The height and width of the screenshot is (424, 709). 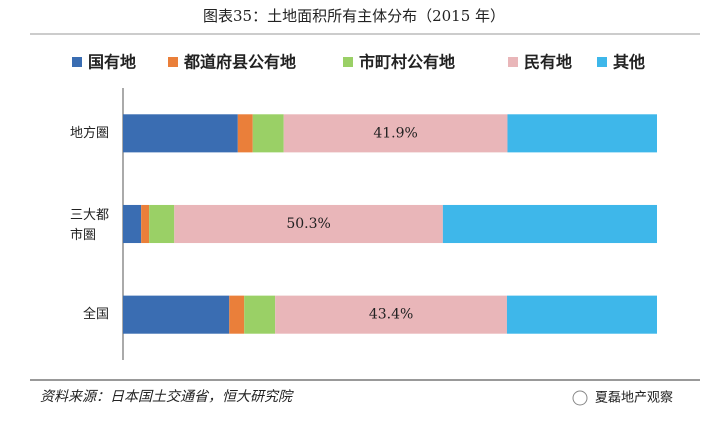 I want to click on data-label: 41.9%, so click(x=395, y=133).